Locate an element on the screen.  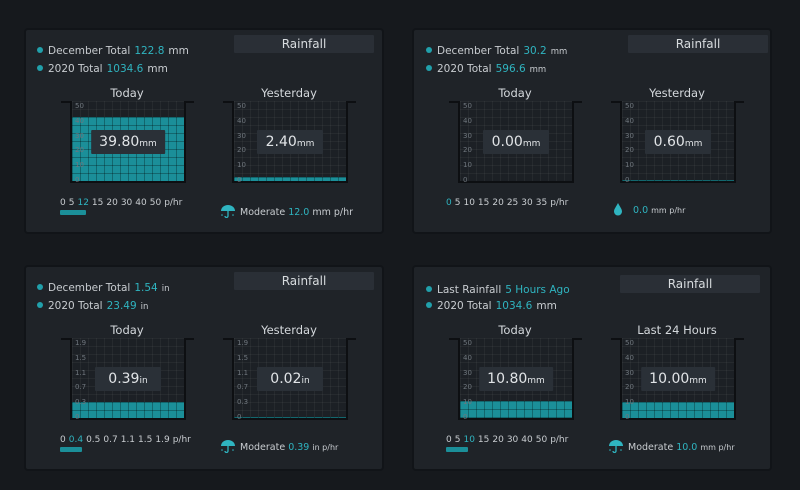
gauge-last-24-hours: Last 24 Hours 50 40 30 20 10 0 10.00mm is located at coordinates (677, 373).